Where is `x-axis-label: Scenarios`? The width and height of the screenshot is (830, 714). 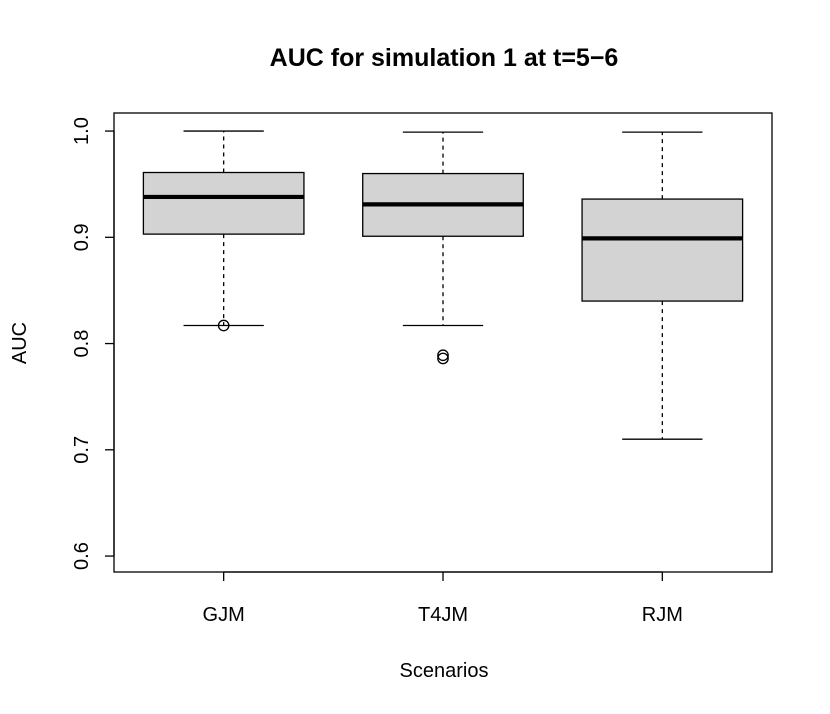 x-axis-label: Scenarios is located at coordinates (444, 671).